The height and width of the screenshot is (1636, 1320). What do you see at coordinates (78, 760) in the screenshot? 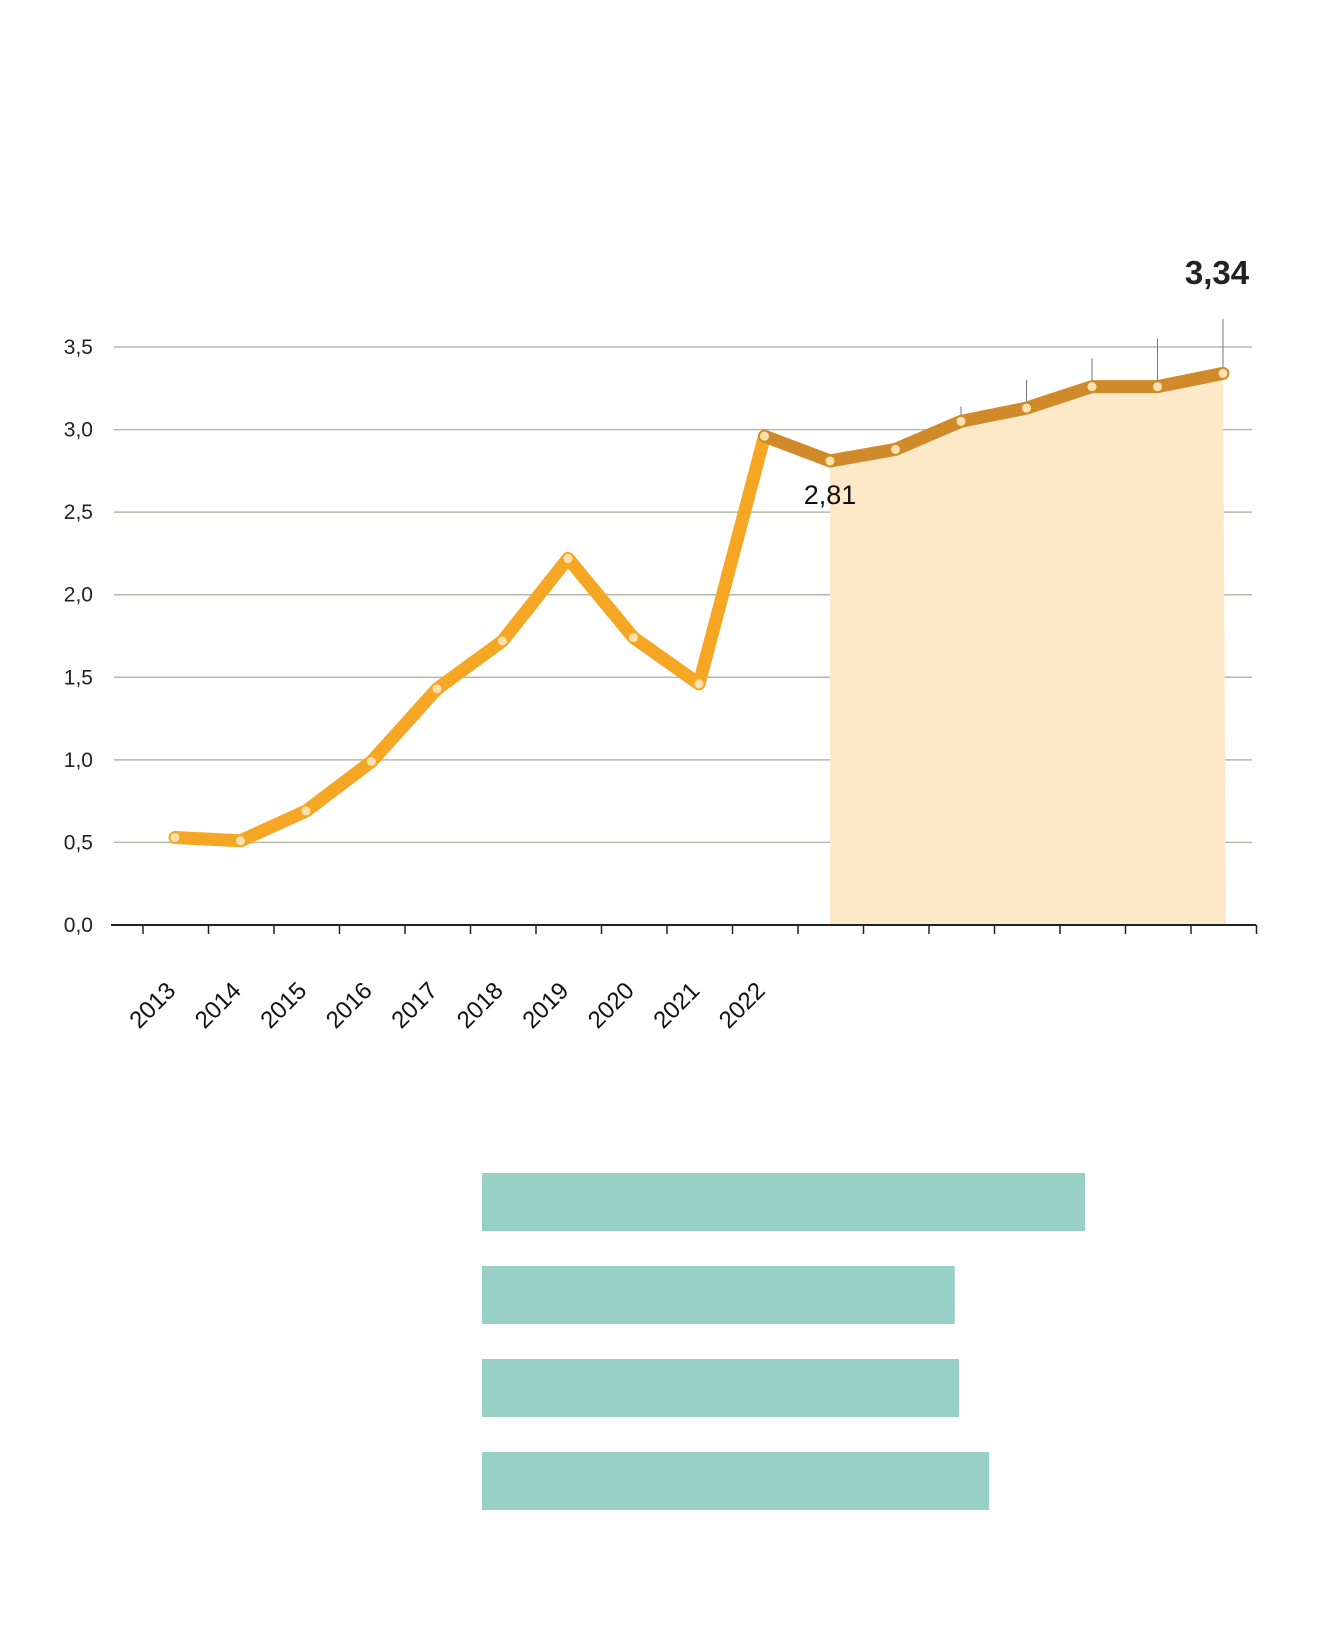
I see `y-tick-label: 1,0` at bounding box center [78, 760].